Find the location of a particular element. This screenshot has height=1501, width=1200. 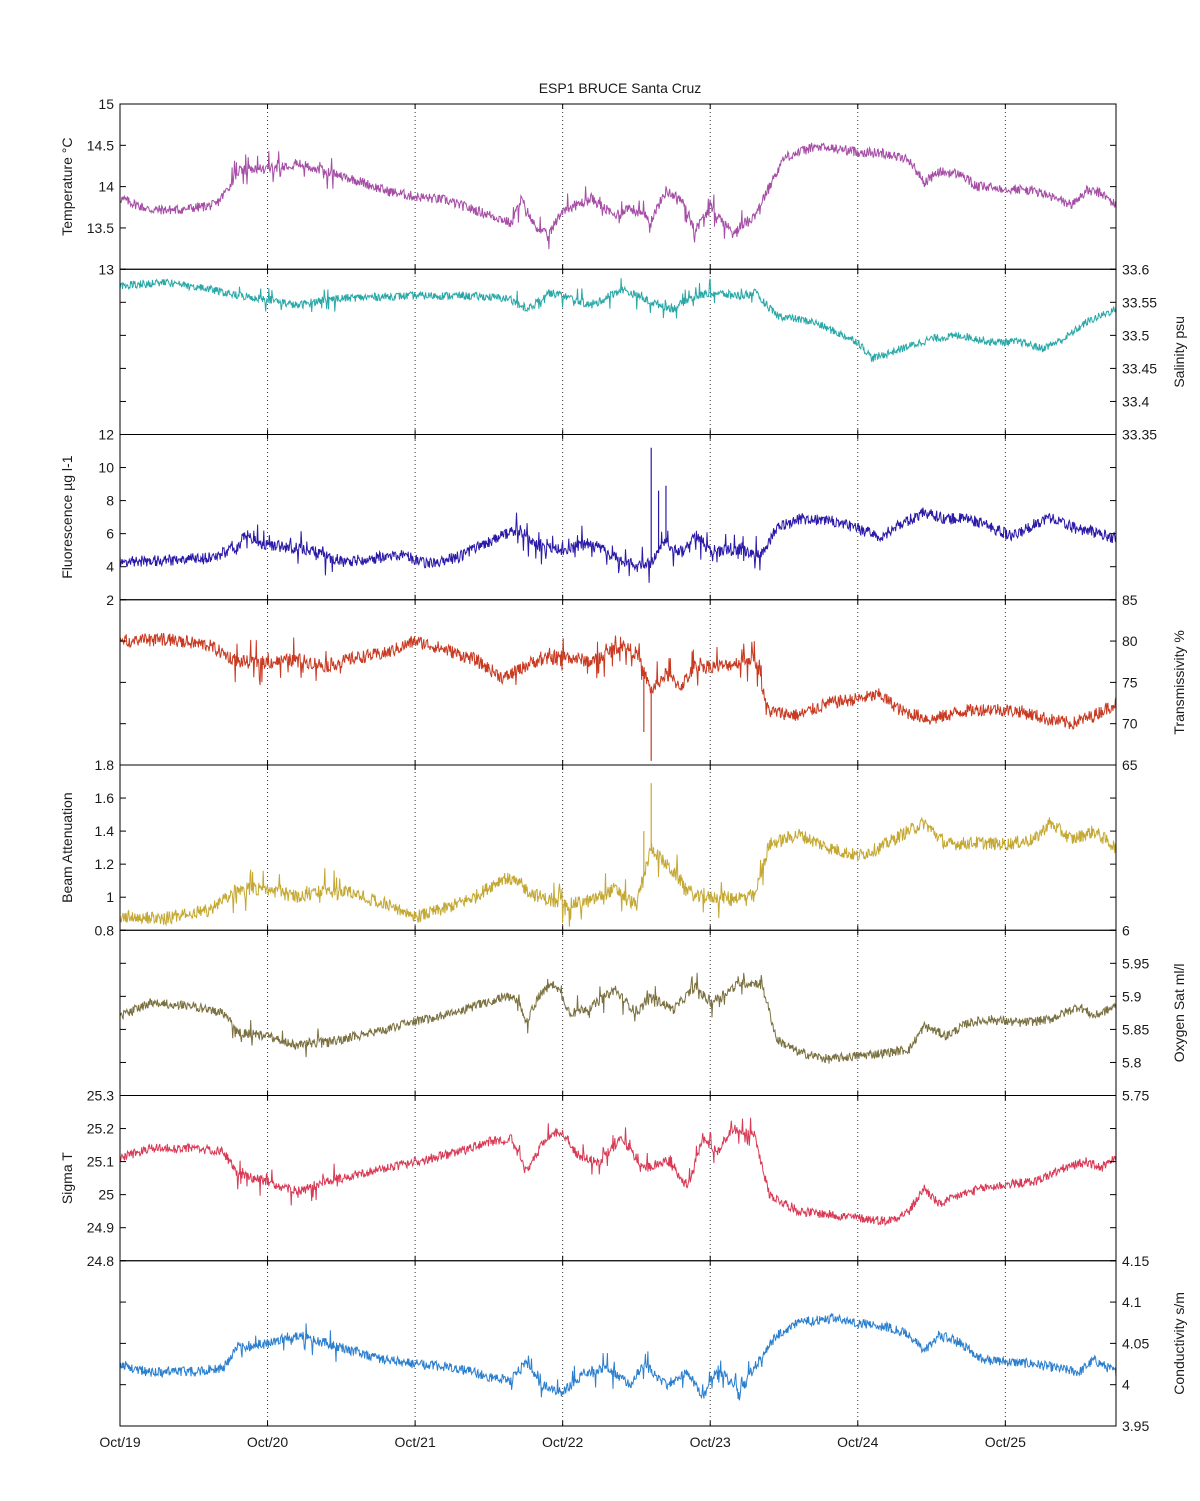

y-tick-label: 25.3 is located at coordinates (100, 1096).